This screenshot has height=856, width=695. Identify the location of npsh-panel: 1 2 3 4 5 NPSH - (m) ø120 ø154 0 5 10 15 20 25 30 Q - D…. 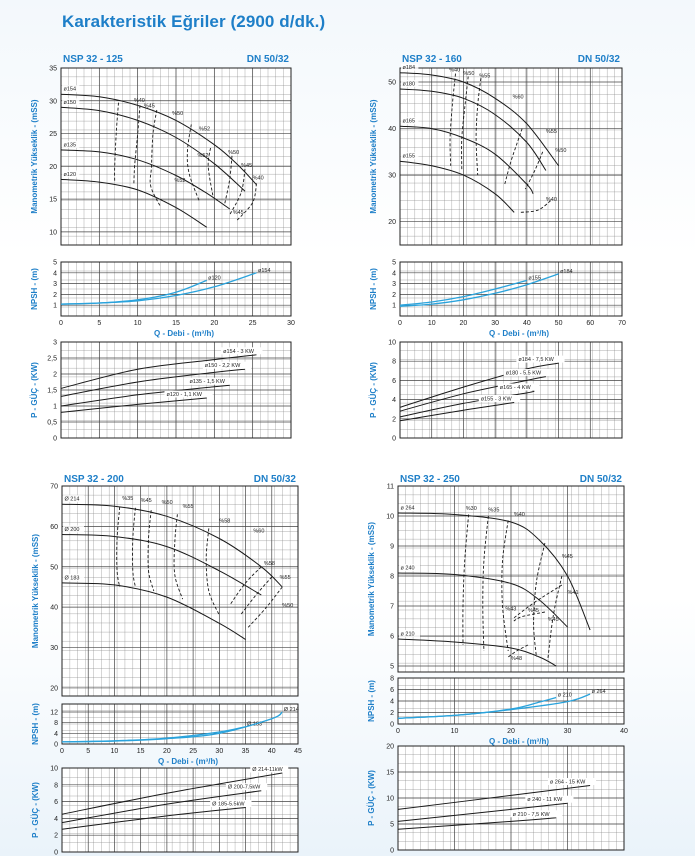
(162, 299).